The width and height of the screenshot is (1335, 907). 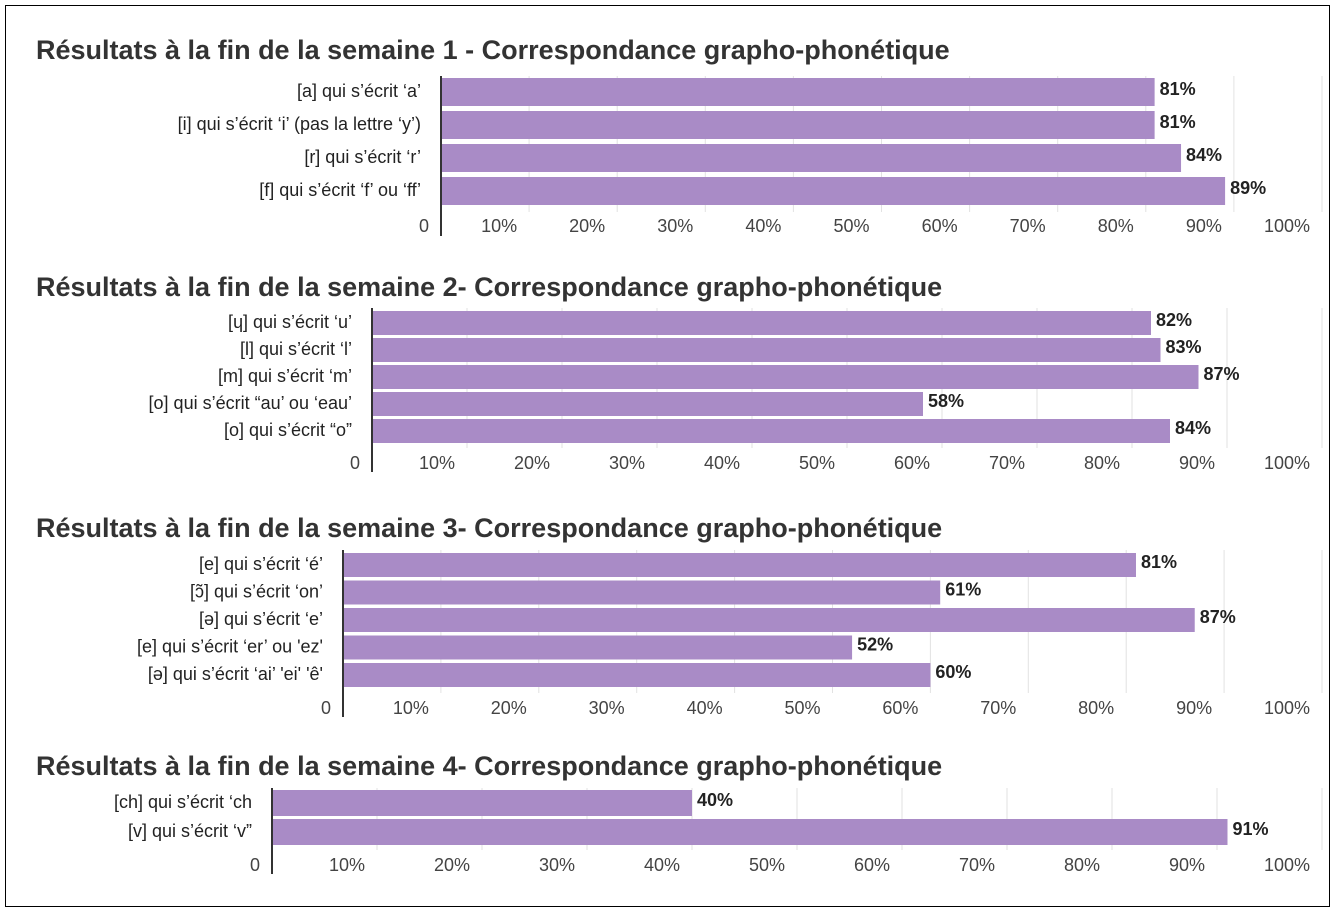 What do you see at coordinates (261, 564) in the screenshot?
I see `category-label: [e] qui s’écrit ‘é’` at bounding box center [261, 564].